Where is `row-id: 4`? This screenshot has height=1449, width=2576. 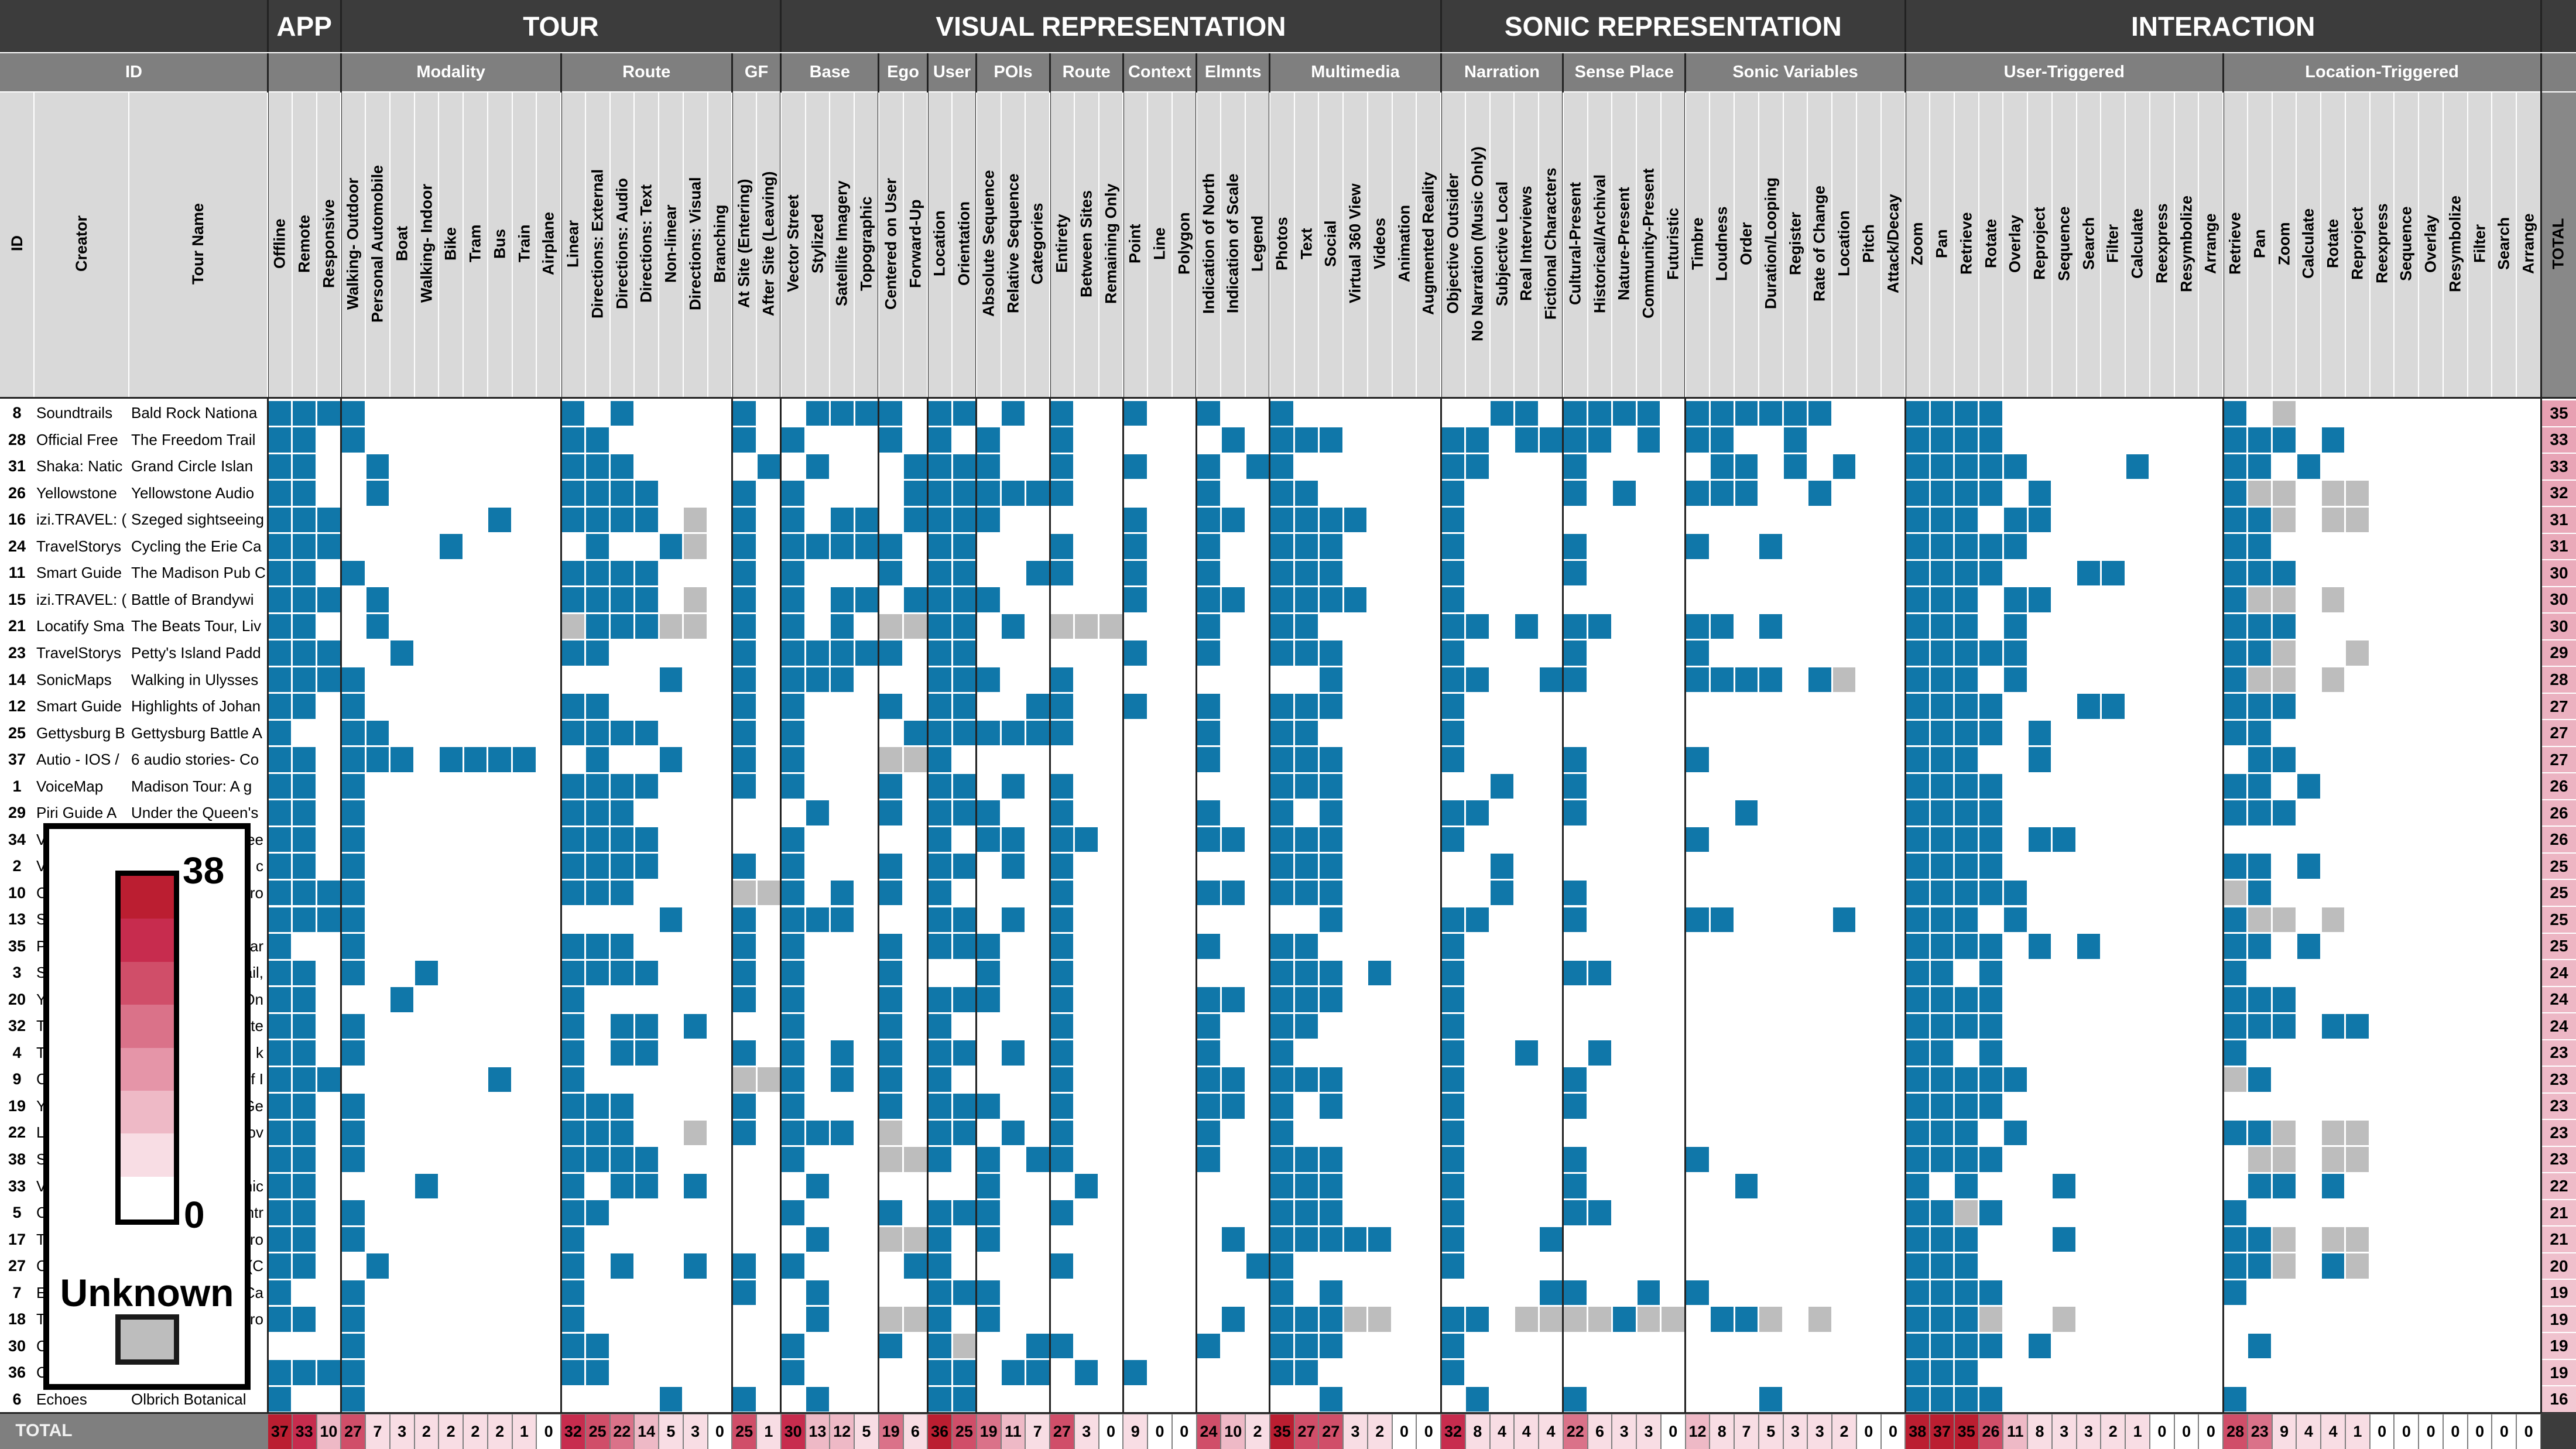 row-id: 4 is located at coordinates (17, 1052).